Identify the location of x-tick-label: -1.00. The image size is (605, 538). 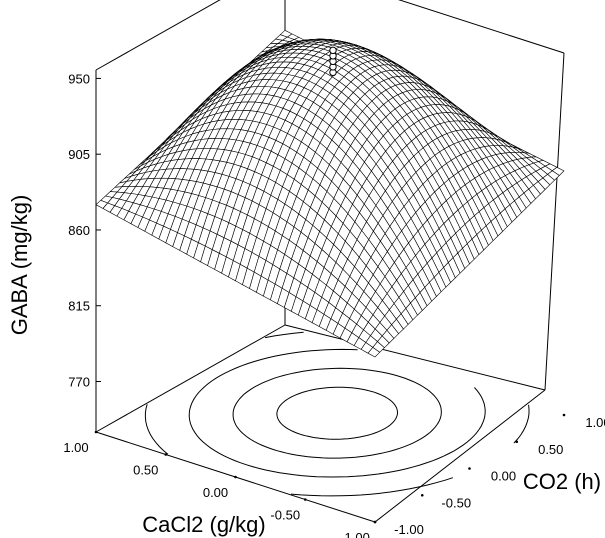
(355, 534).